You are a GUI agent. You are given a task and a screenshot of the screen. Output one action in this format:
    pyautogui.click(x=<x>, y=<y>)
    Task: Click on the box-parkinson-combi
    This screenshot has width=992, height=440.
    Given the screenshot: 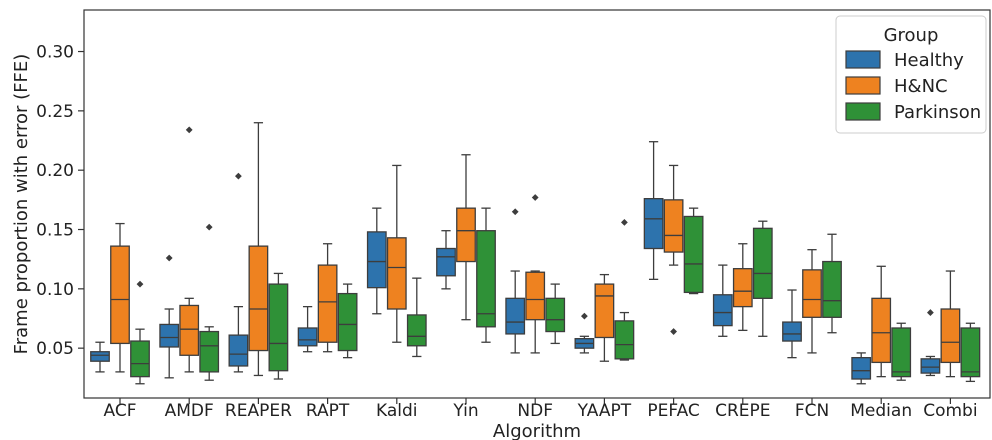 What is the action you would take?
    pyautogui.click(x=970, y=352)
    